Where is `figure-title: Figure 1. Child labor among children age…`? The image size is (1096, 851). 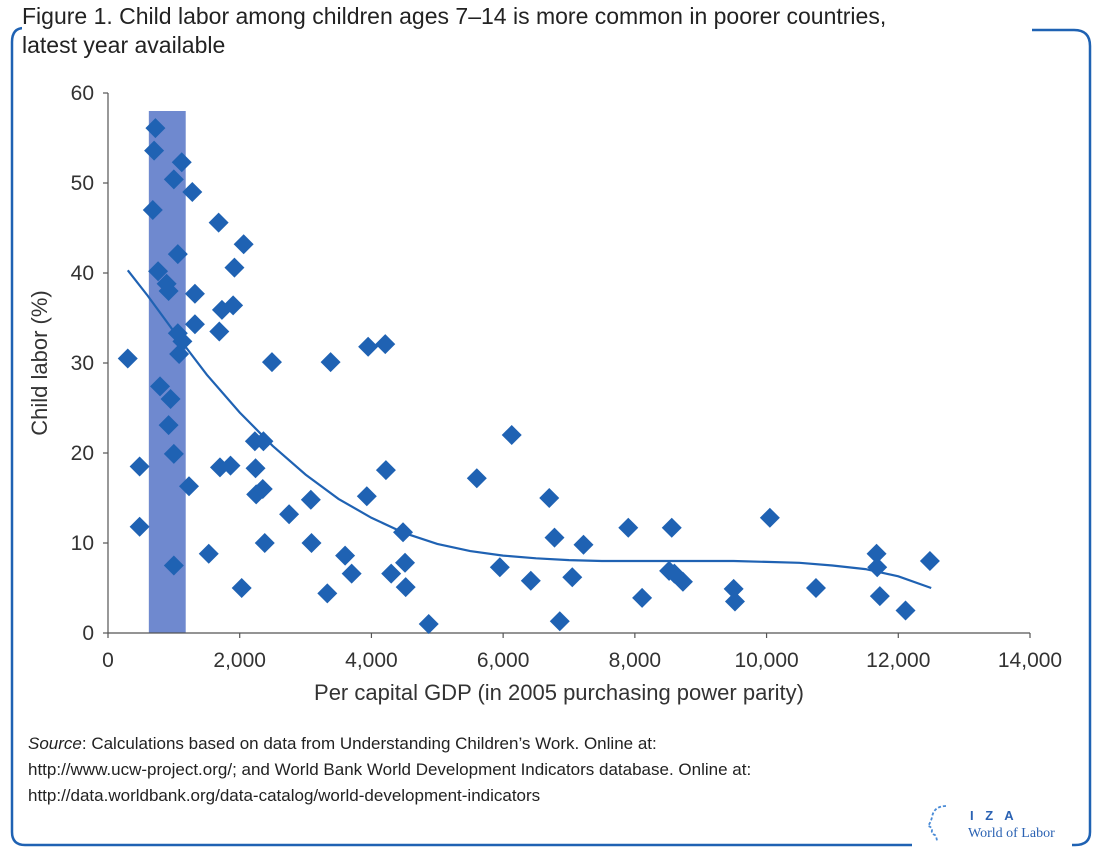 figure-title: Figure 1. Child labor among children age… is located at coordinates (527, 31).